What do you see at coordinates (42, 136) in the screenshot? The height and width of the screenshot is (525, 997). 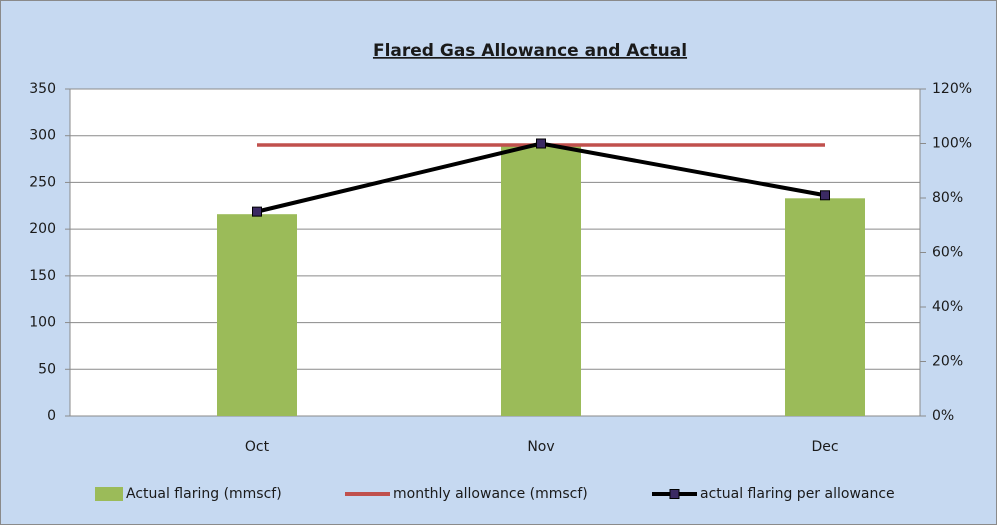 I see `y-tick-label: 300` at bounding box center [42, 136].